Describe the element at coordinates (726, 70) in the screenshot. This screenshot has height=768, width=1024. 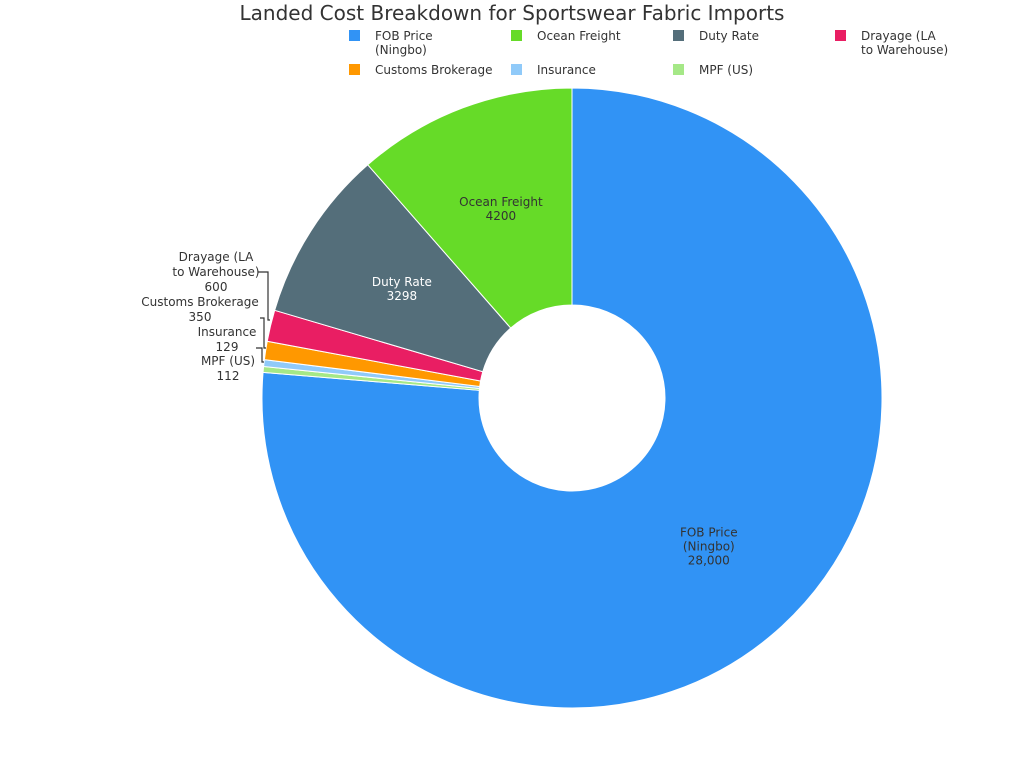
I see `legend-label: MPF (US)` at that location.